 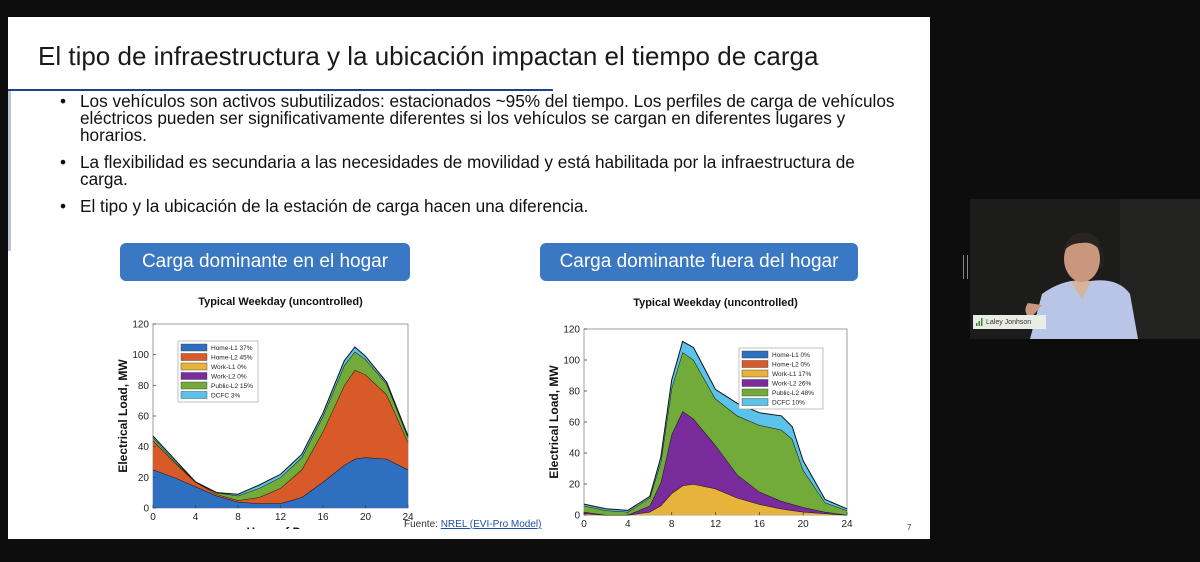 I want to click on away-charging-label: Carga dominante fuera del hogar, so click(x=699, y=262).